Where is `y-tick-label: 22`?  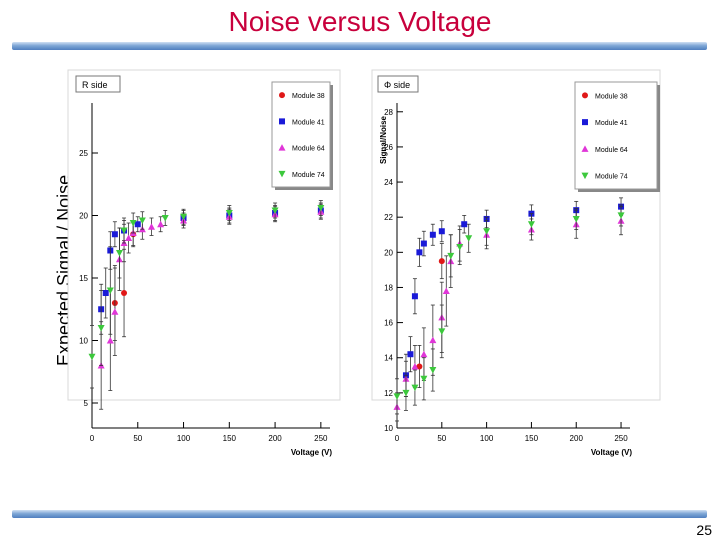
y-tick-label: 22 is located at coordinates (388, 217).